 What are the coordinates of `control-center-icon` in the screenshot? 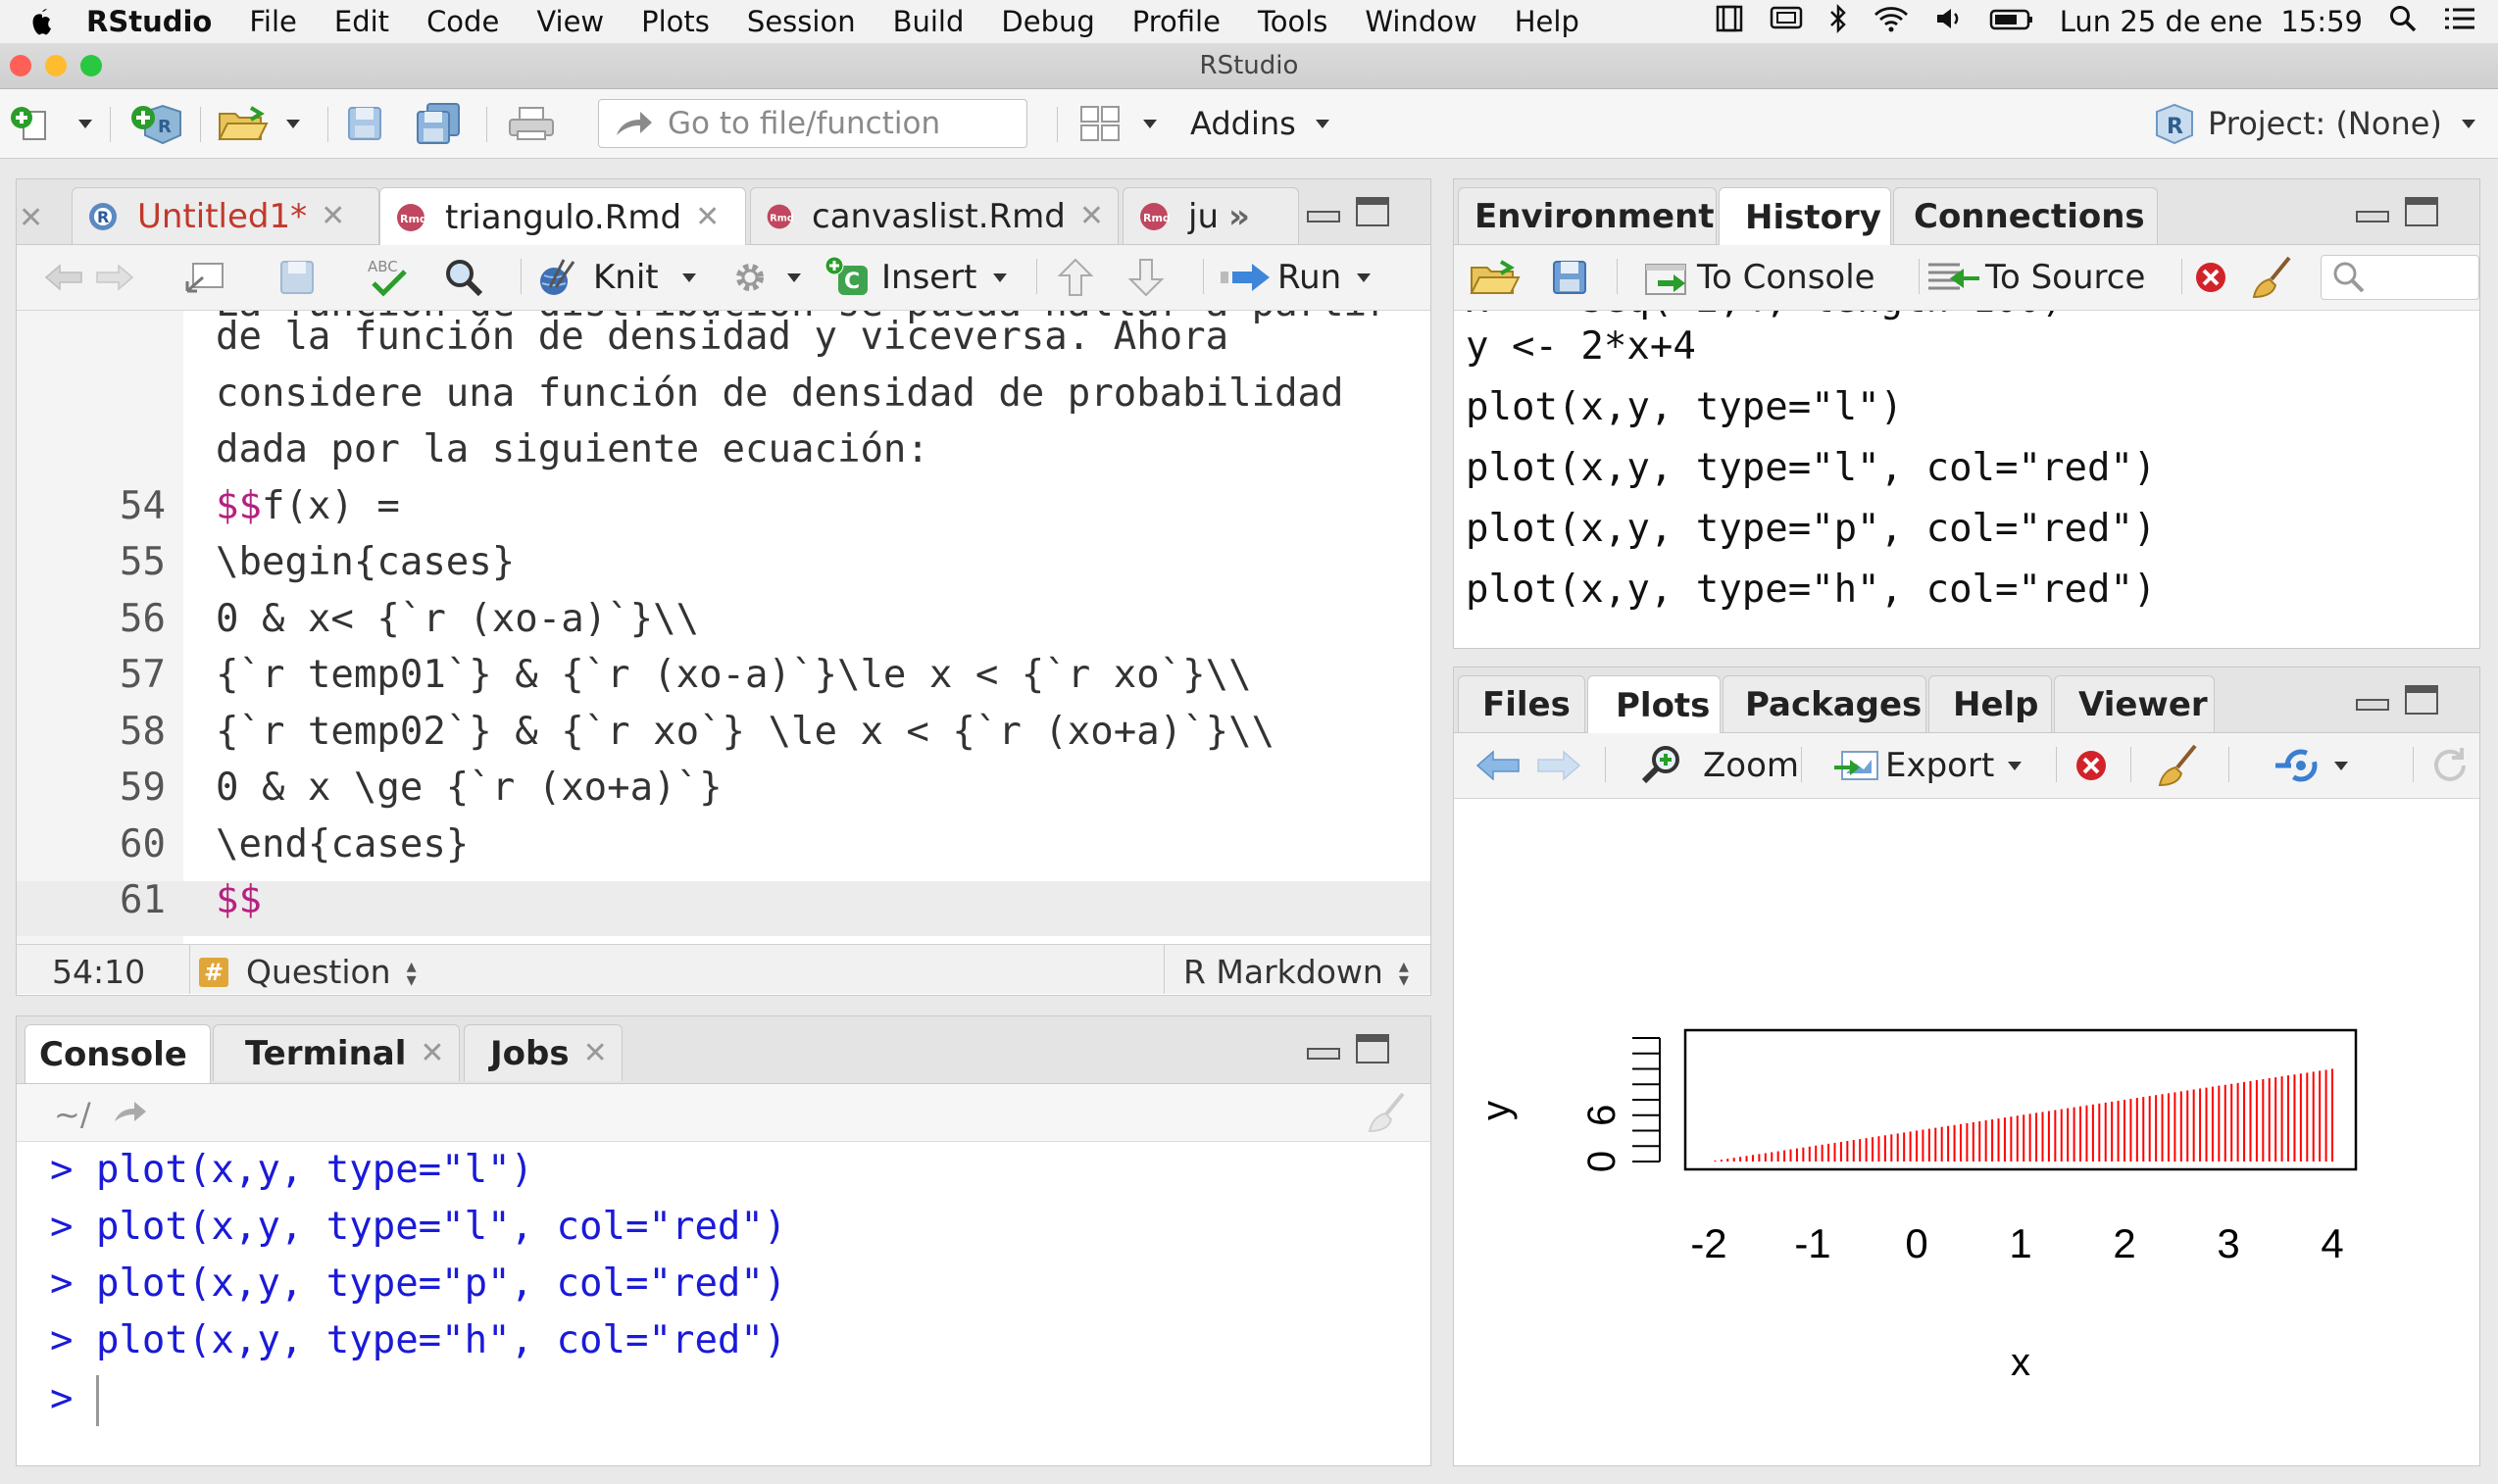 It's located at (2459, 21).